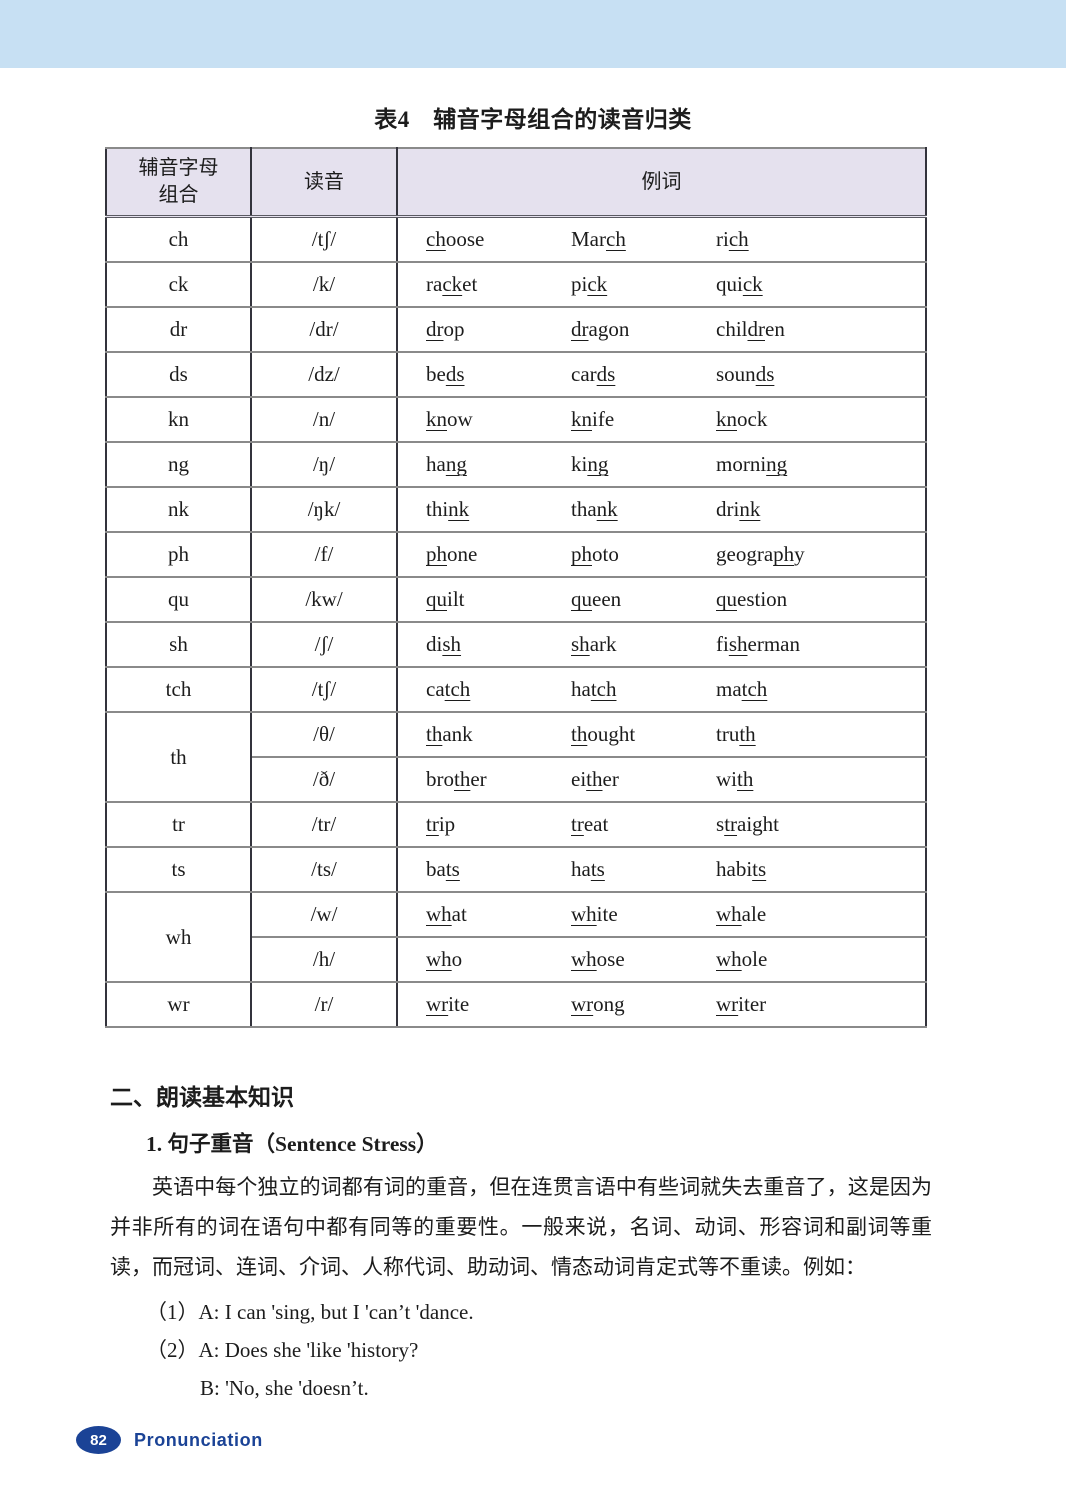 This screenshot has height=1508, width=1066. Describe the element at coordinates (748, 824) in the screenshot. I see `example-word: straight` at that location.